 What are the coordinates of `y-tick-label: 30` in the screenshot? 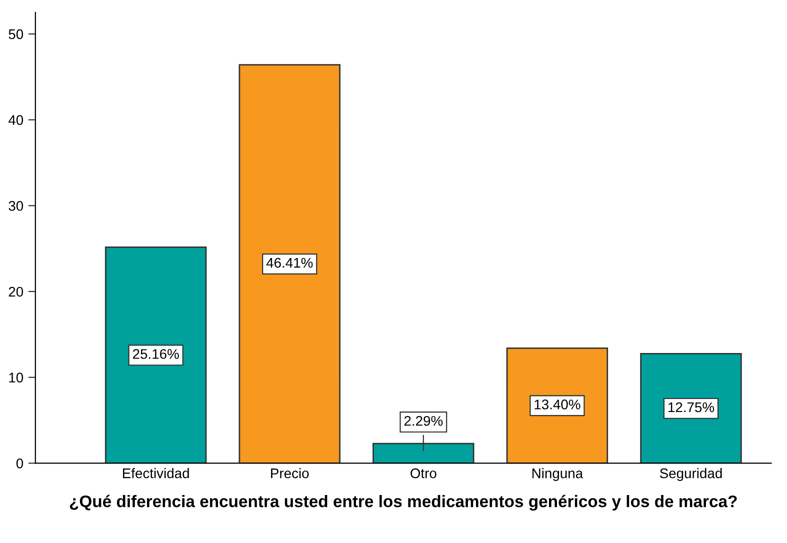 It's located at (16, 205).